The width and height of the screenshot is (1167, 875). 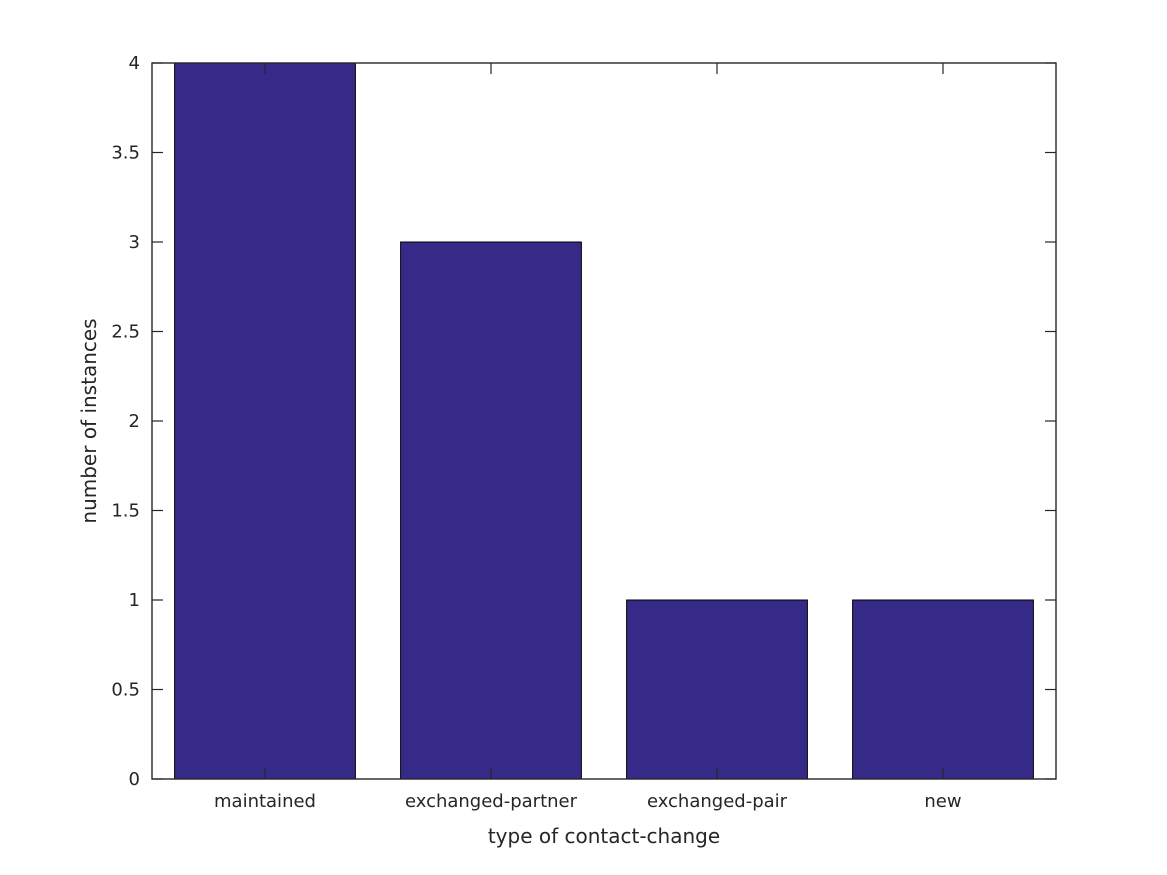 I want to click on bar-exchanged-pair, so click(x=717, y=689).